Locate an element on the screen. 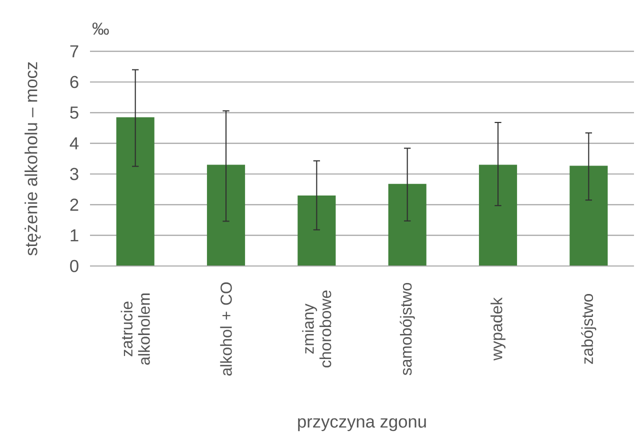 This screenshot has width=641, height=436. y-tick-label: 5 is located at coordinates (74, 112).